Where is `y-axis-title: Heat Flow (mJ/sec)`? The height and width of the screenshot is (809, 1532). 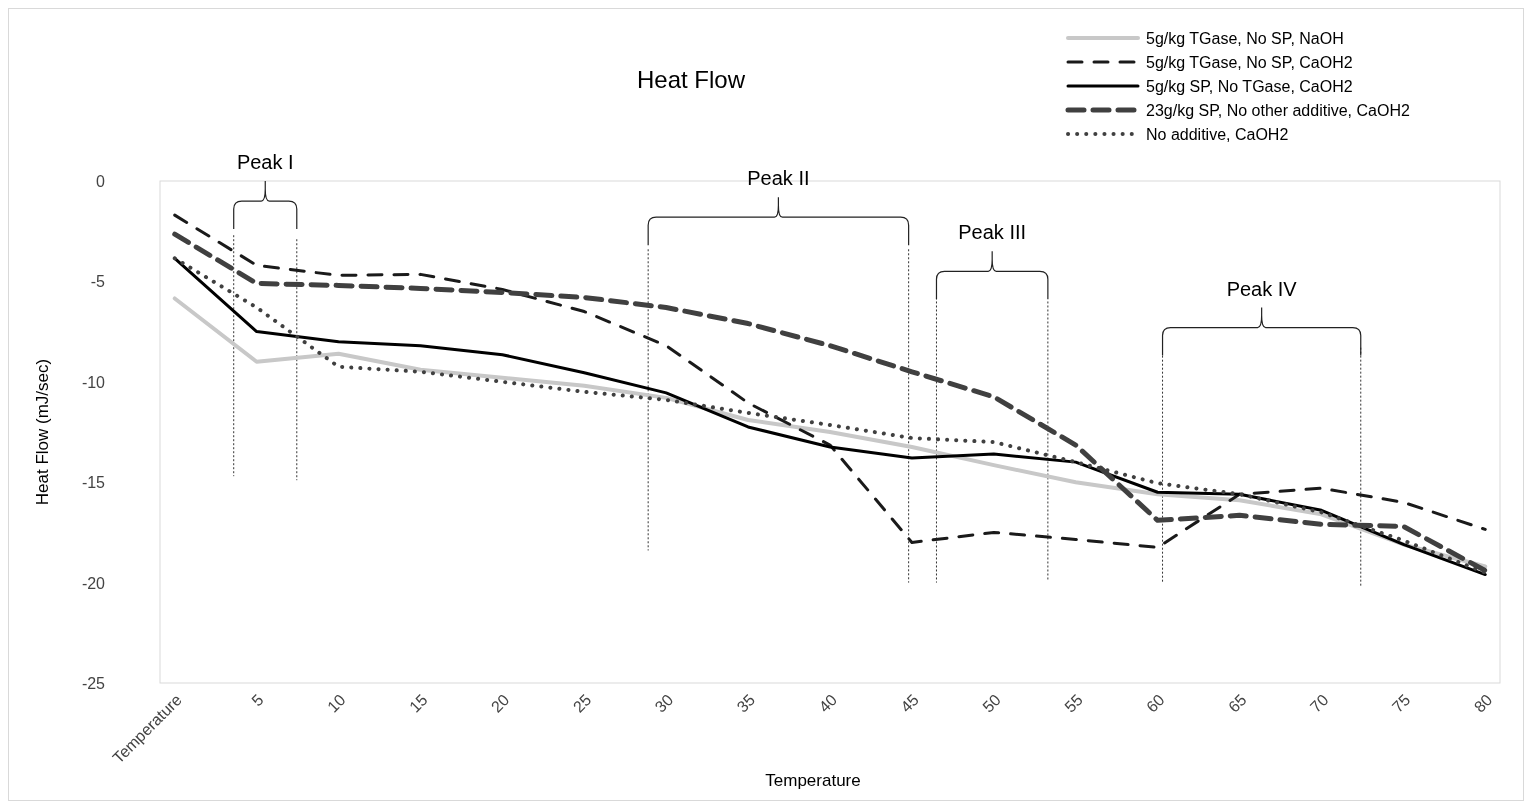 y-axis-title: Heat Flow (mJ/sec) is located at coordinates (42, 432).